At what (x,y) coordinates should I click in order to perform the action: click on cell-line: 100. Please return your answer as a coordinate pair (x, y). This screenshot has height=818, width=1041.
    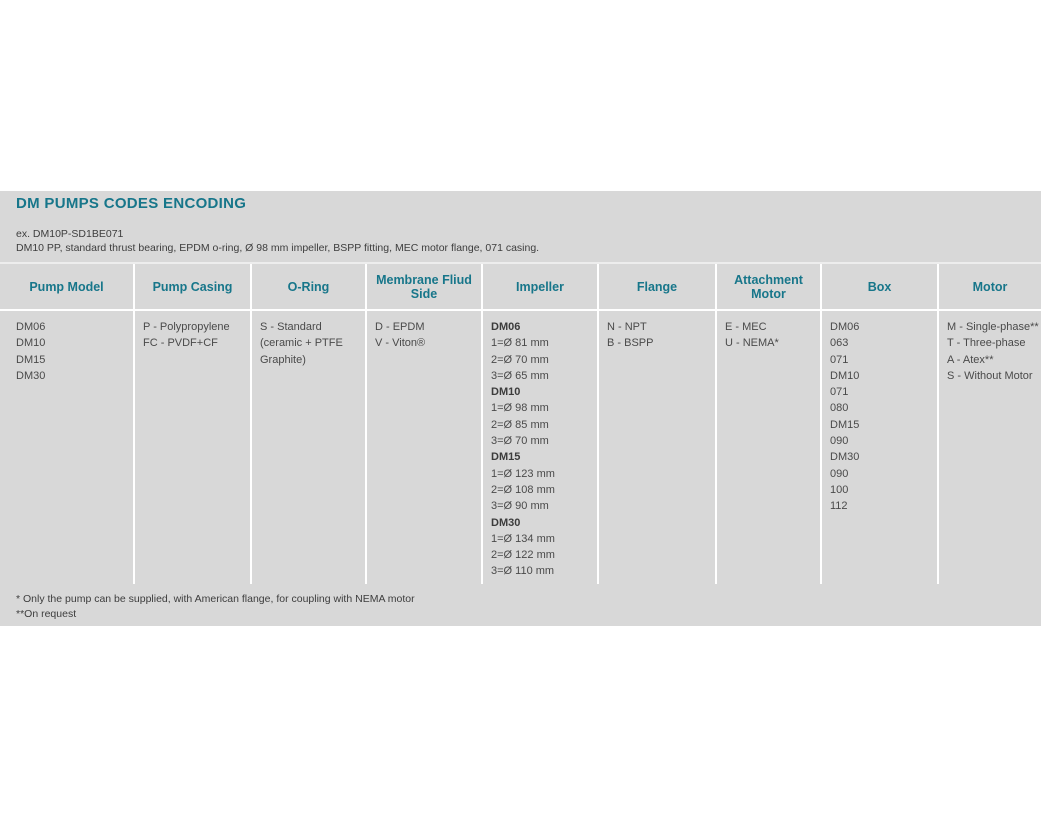
    Looking at the image, I should click on (839, 489).